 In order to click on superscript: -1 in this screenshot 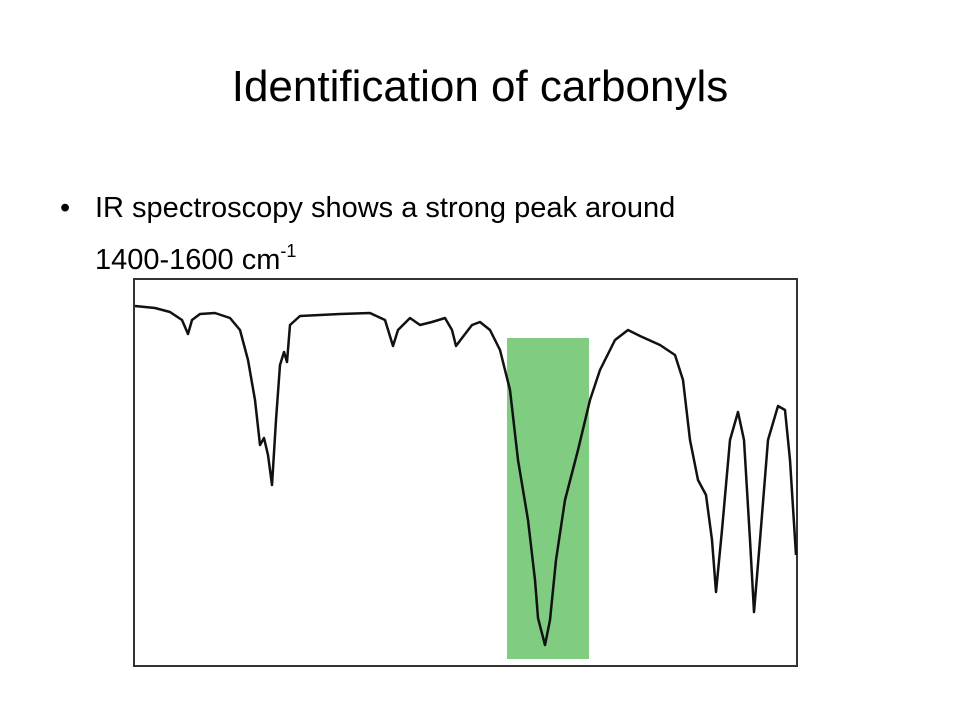, I will do `click(288, 251)`.